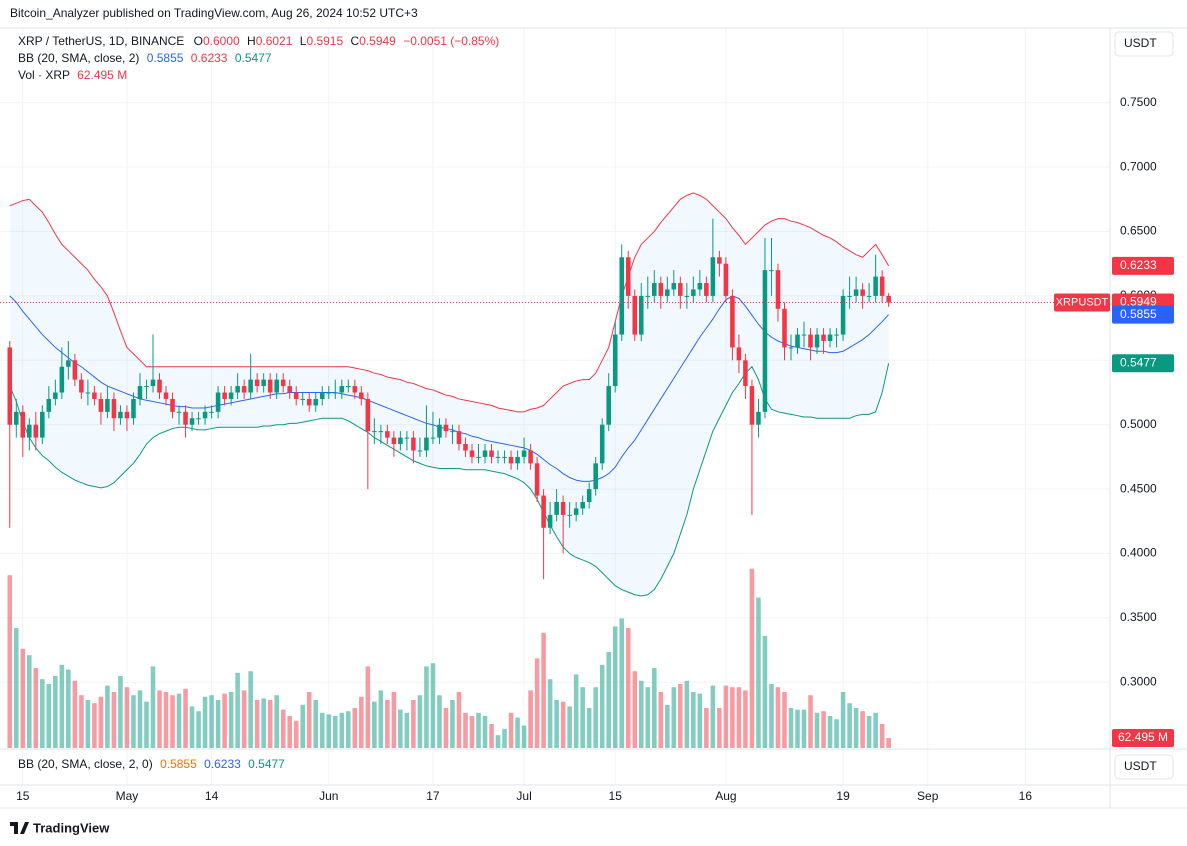 This screenshot has width=1187, height=846. I want to click on ohlc-value: 0.6021, so click(274, 41).